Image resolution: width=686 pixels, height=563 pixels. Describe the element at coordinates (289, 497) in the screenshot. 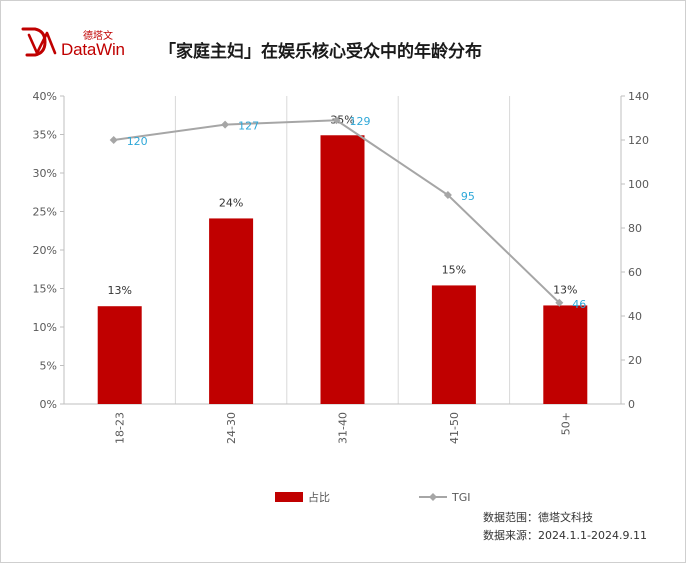

I see `legend-swatch-bar` at that location.